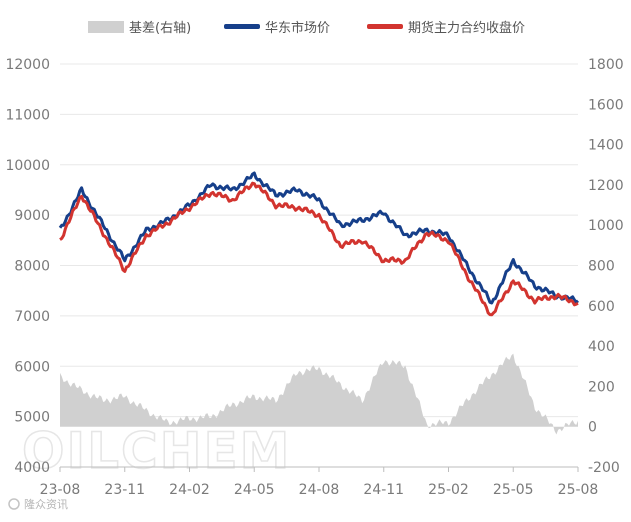 This screenshot has width=631, height=522. I want to click on legend-label: 期货主力合约收盘价, so click(466, 28).